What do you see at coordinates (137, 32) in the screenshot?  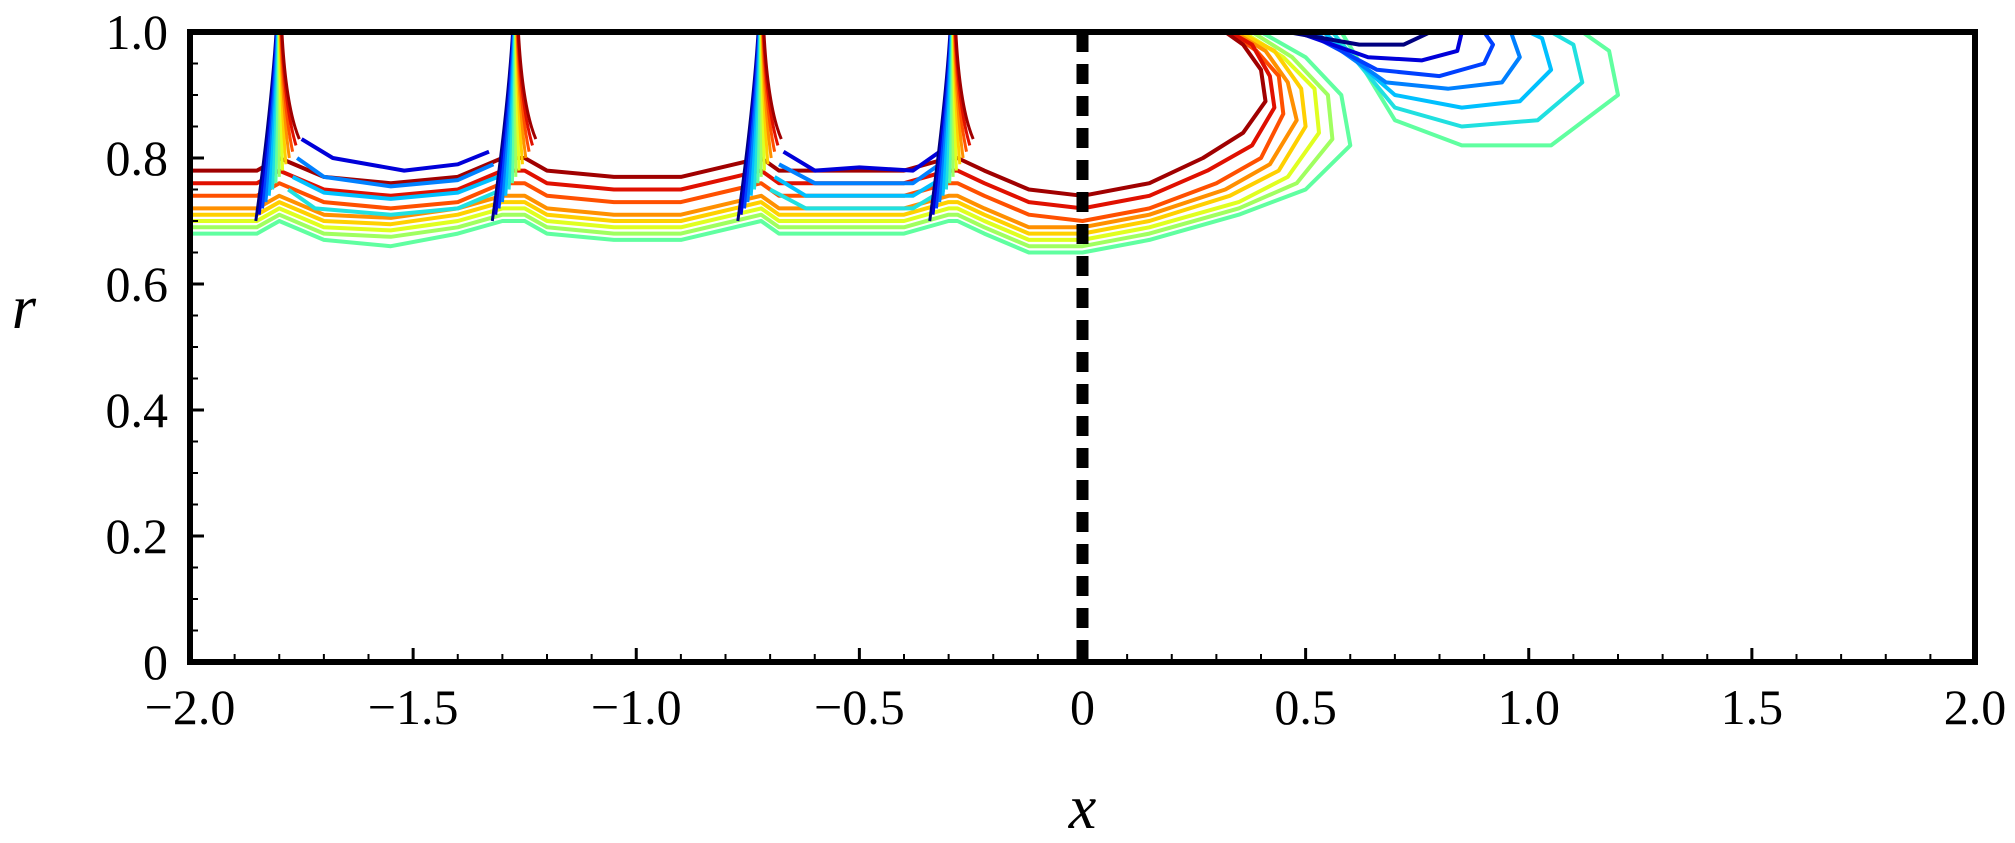 I see `y-tick-label-5: 1.0` at bounding box center [137, 32].